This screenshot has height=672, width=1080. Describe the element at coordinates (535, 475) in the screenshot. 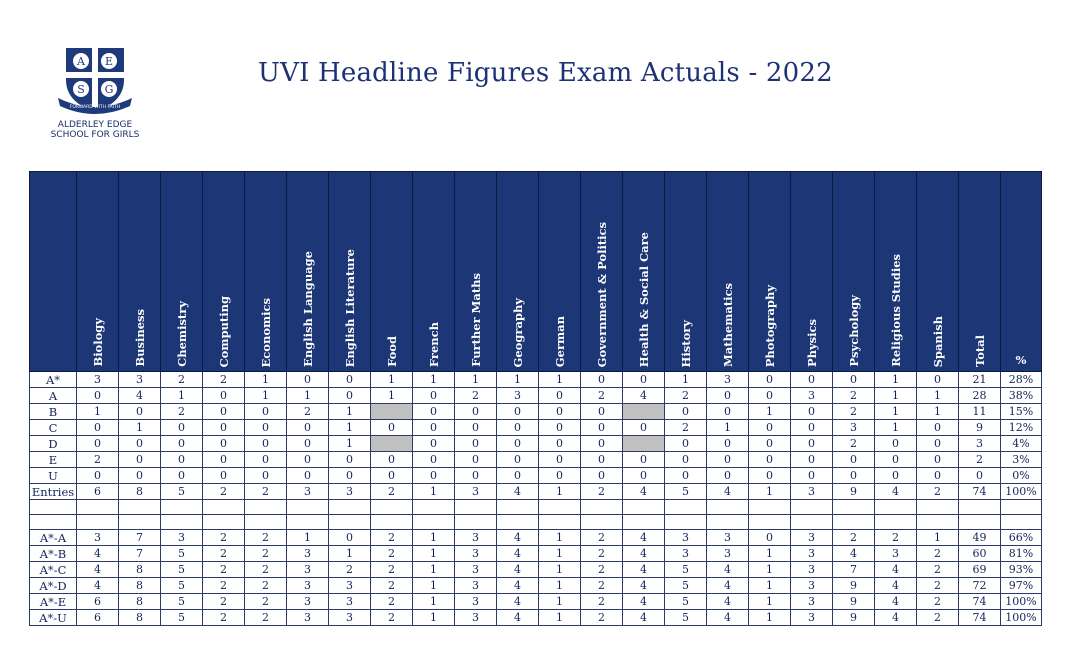

I see `table-row: U 0 0 0 0 0 0 0 0 0 0 0 0 0 0 0 0 0 0 0 0 0 0 0%` at that location.